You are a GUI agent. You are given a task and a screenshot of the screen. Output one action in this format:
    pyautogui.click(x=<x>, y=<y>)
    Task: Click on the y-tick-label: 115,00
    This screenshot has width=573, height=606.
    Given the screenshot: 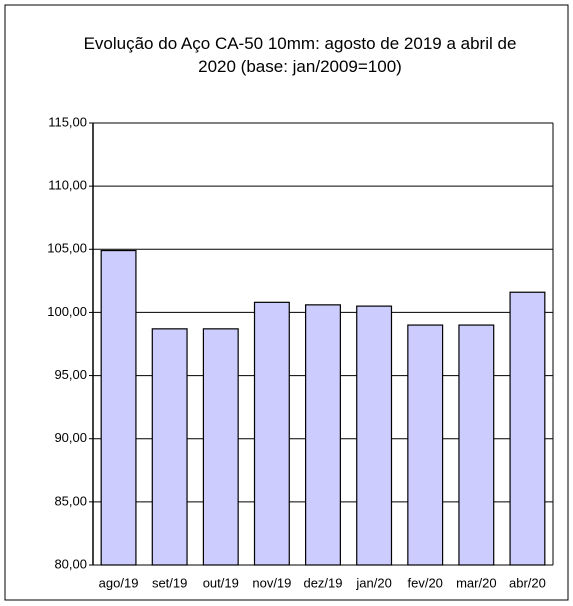 What is the action you would take?
    pyautogui.click(x=67, y=121)
    